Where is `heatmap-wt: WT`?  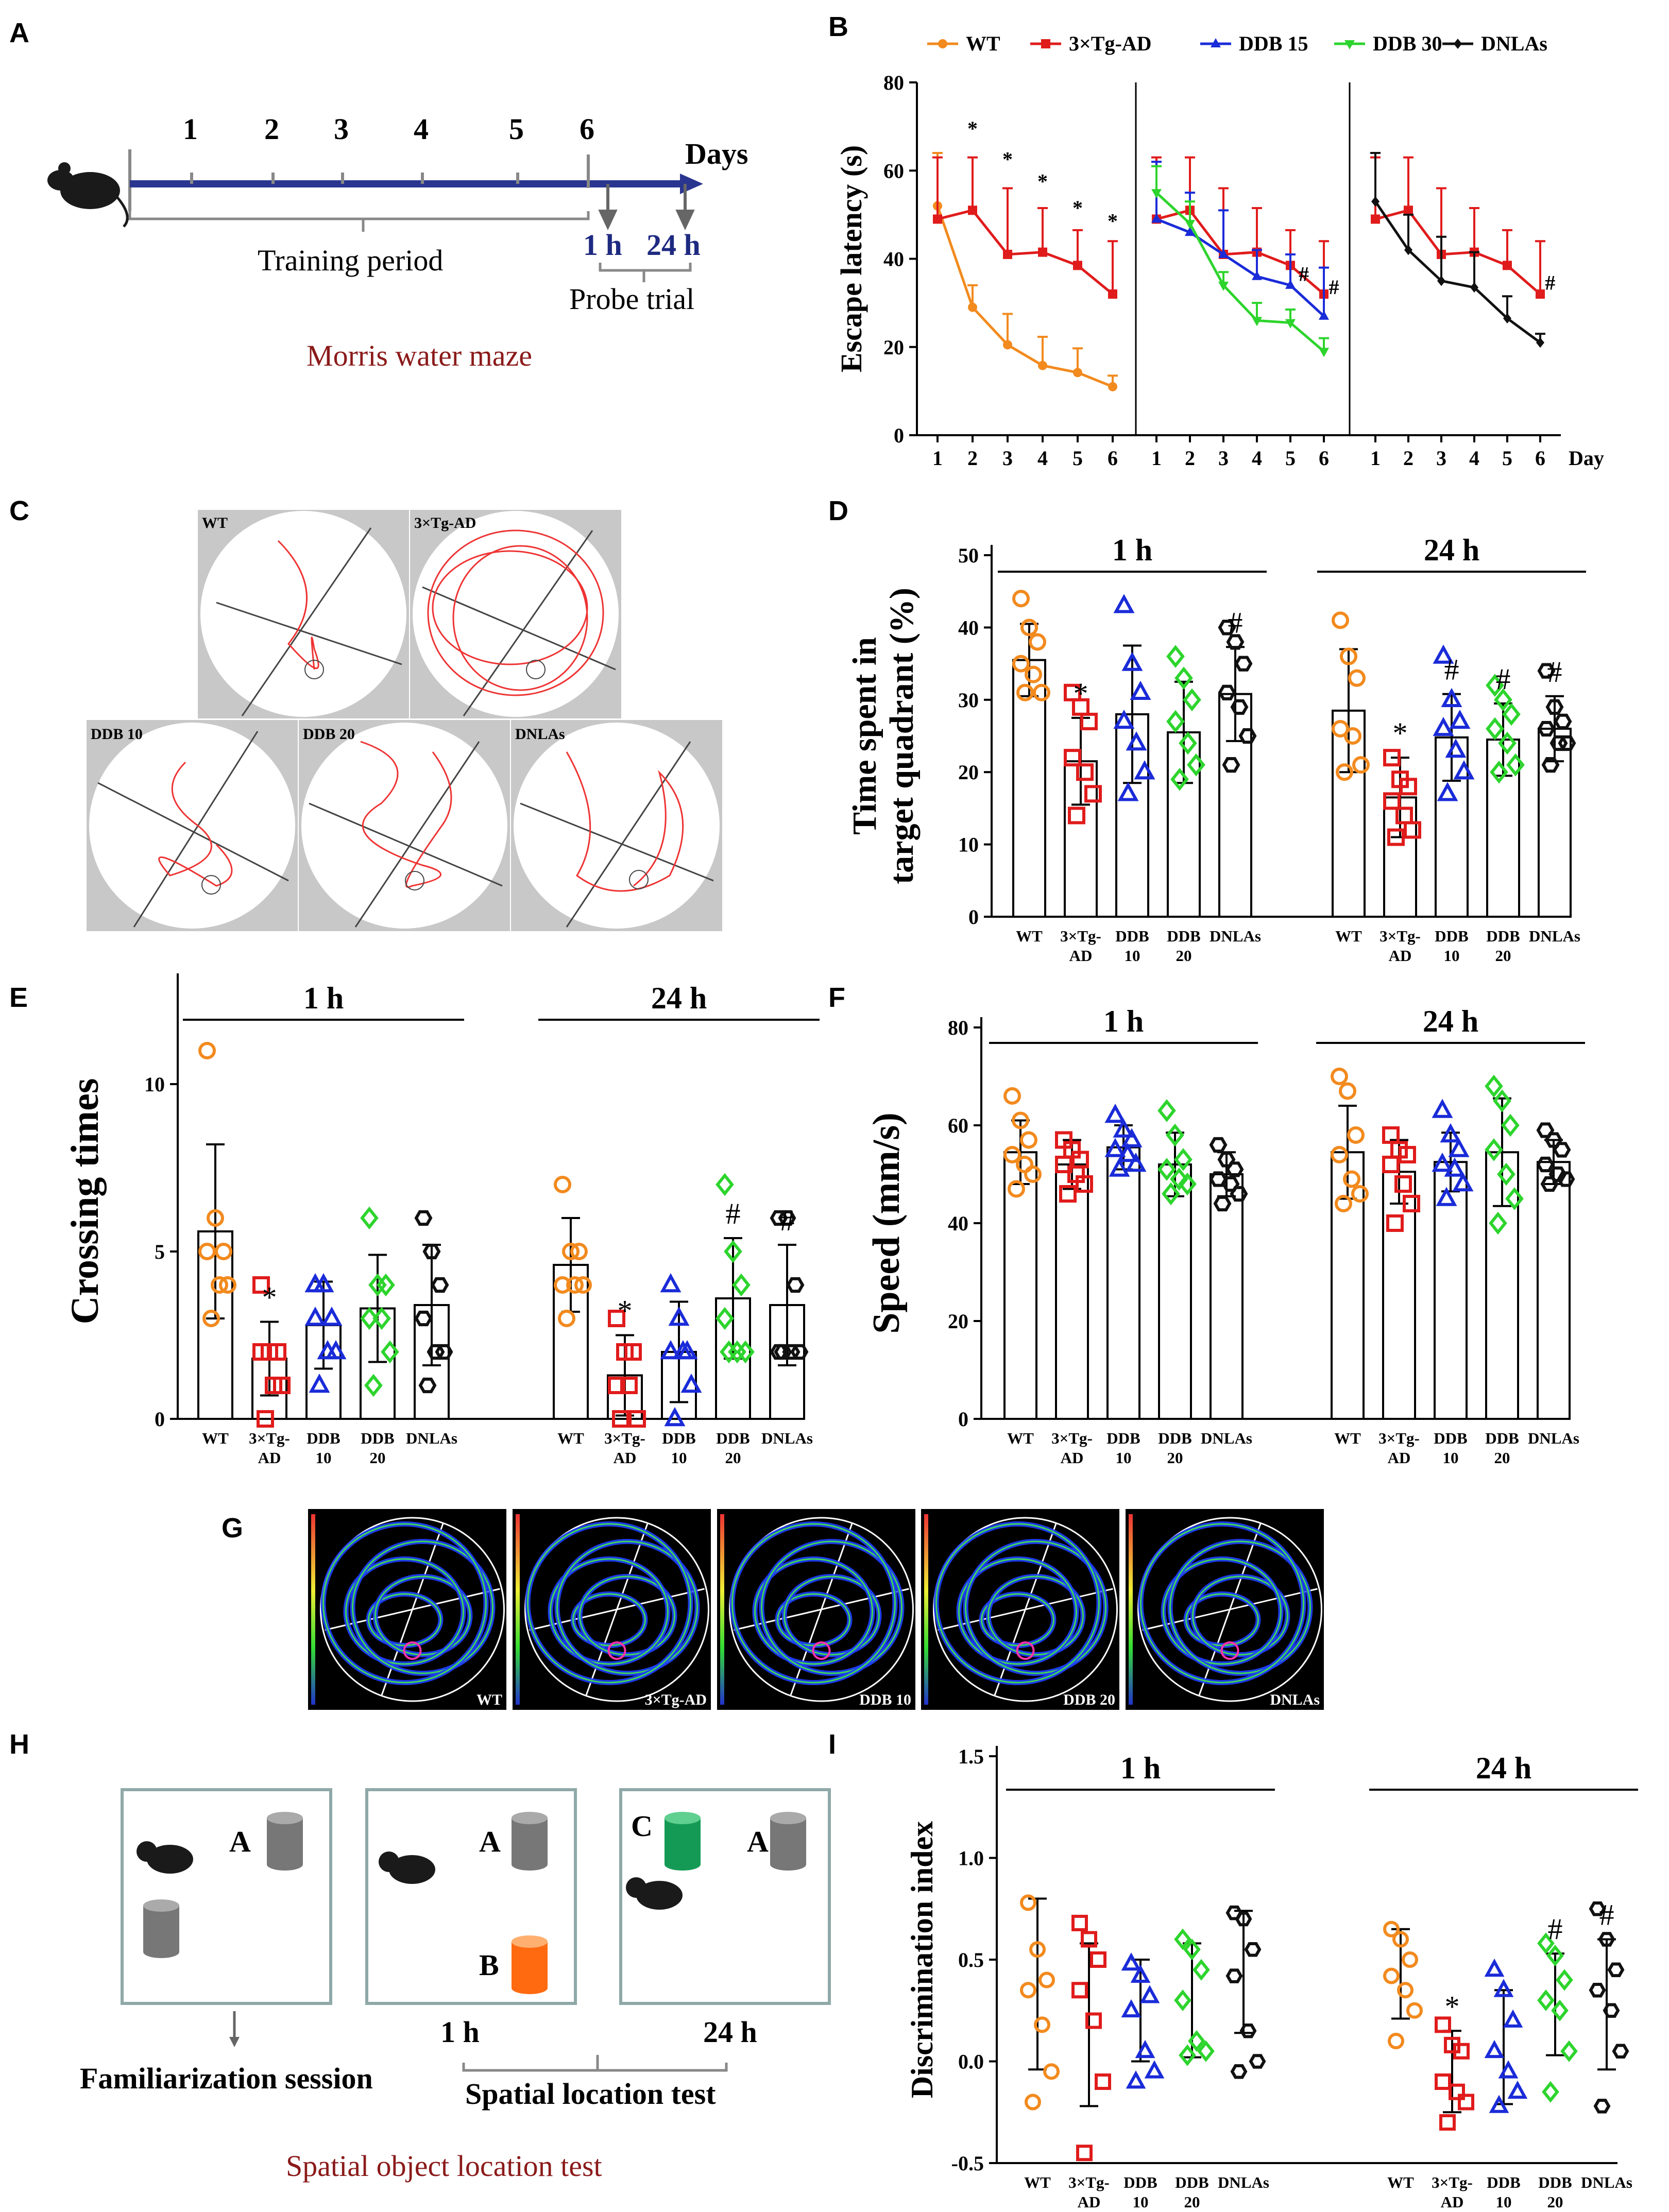 heatmap-wt: WT is located at coordinates (407, 1609).